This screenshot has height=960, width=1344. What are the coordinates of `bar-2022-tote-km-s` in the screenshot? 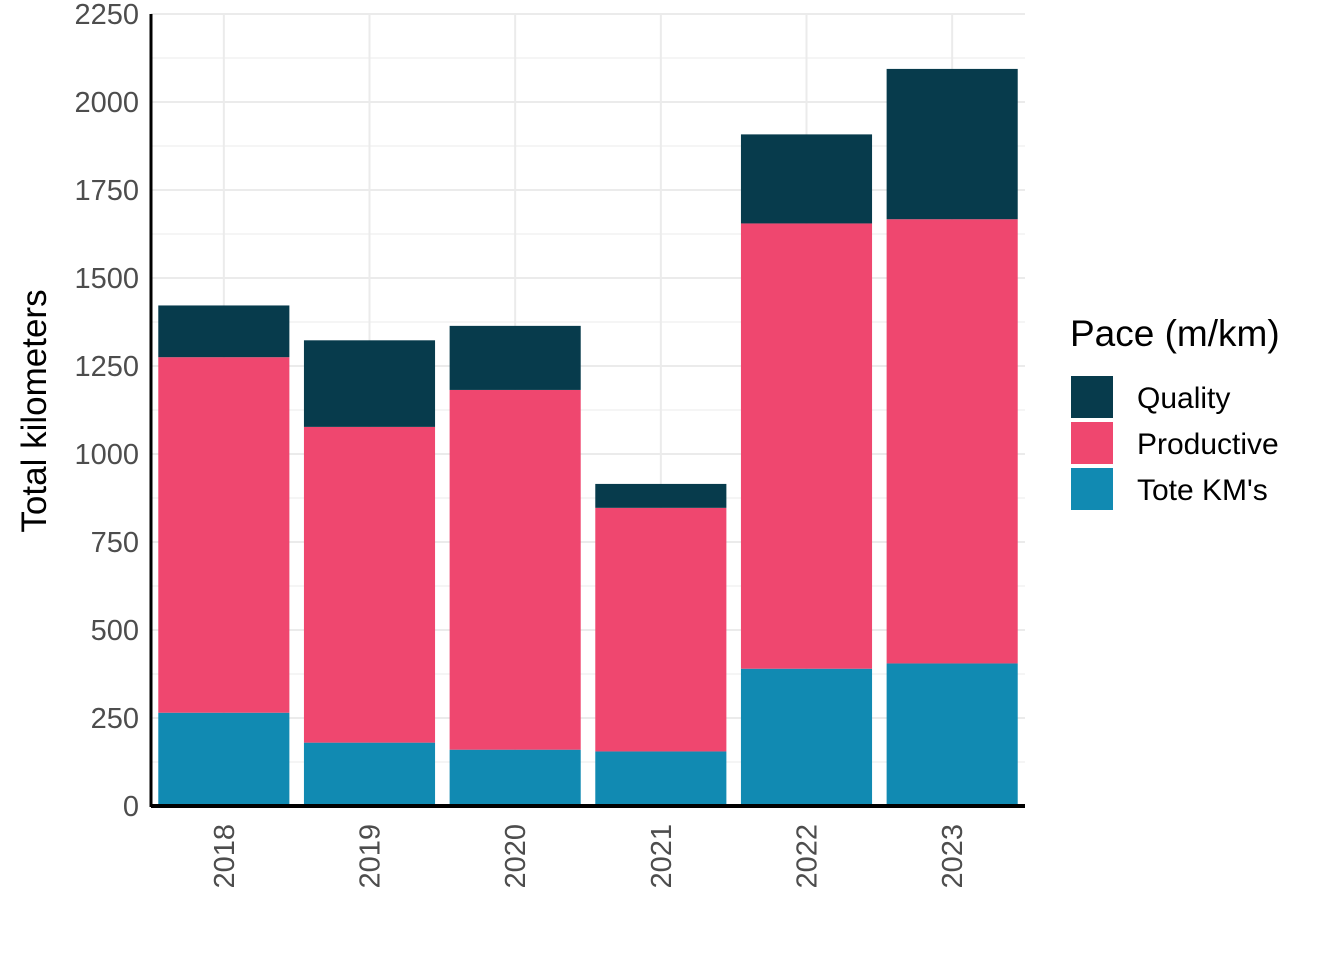 It's located at (806, 737).